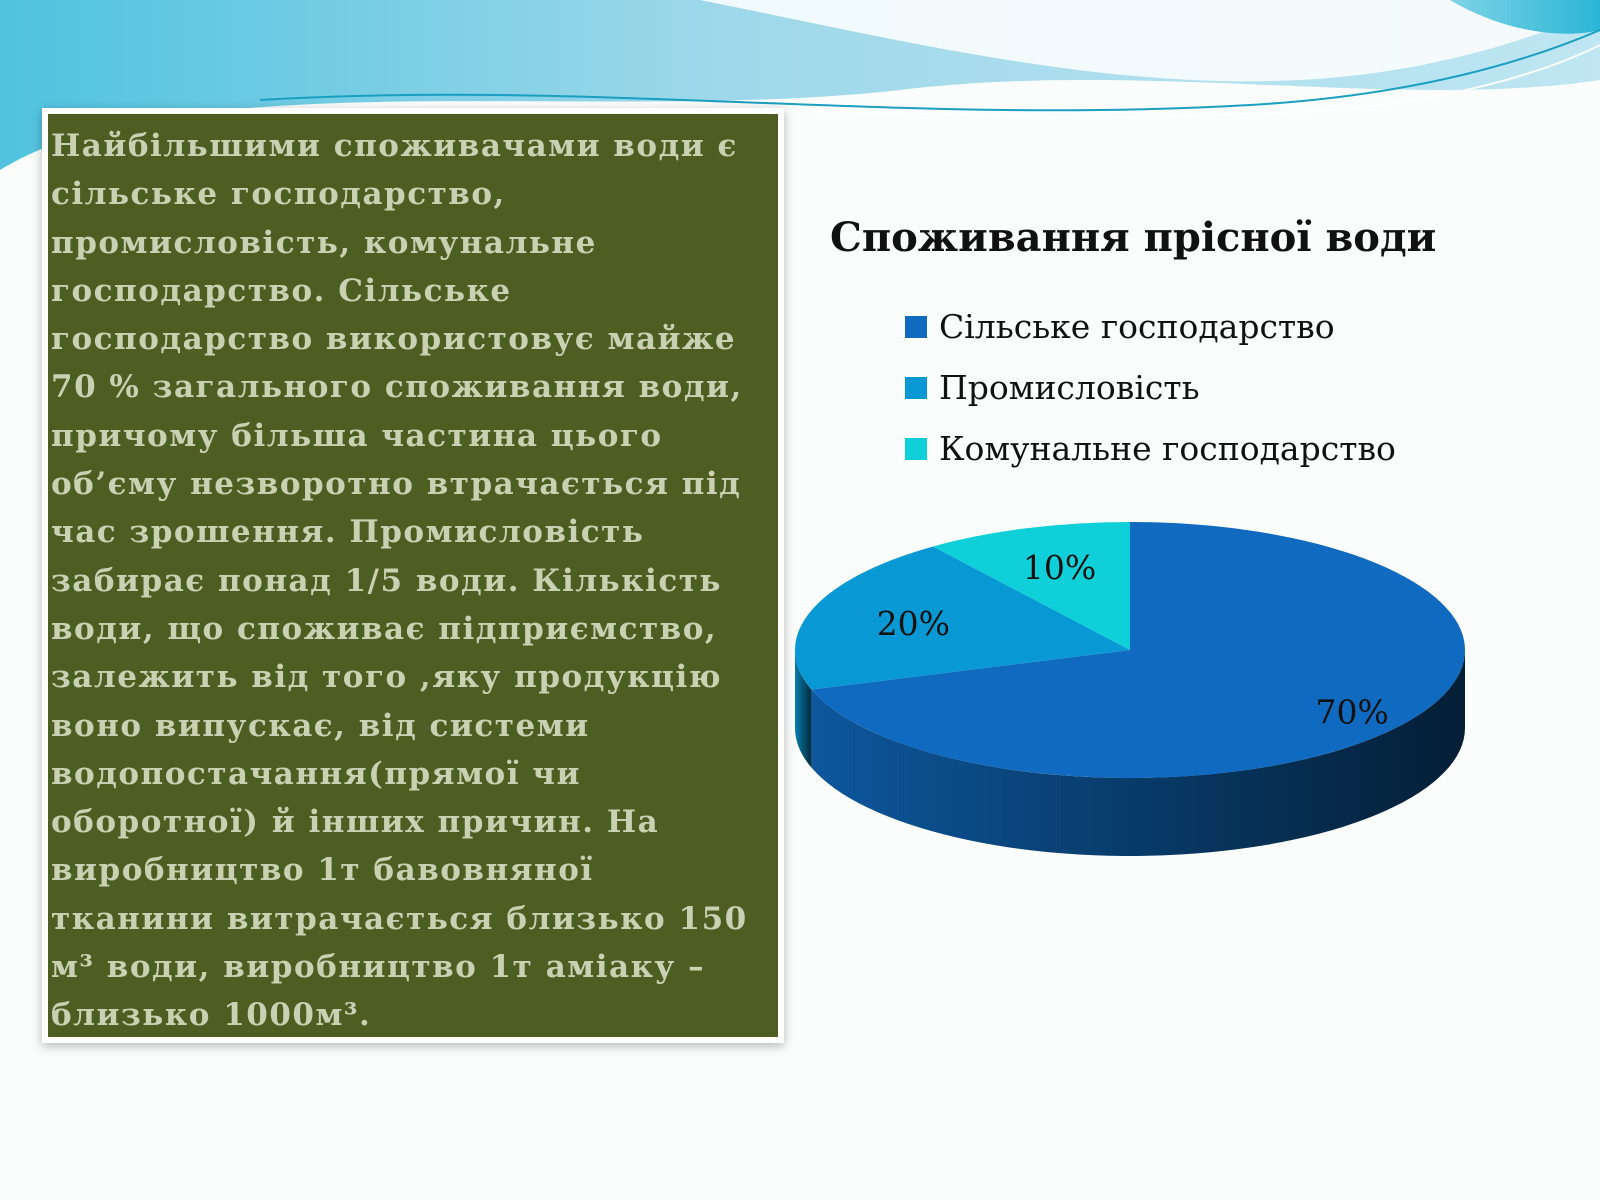 The width and height of the screenshot is (1600, 1200). I want to click on text-line: воно випускає, від системи, so click(320, 725).